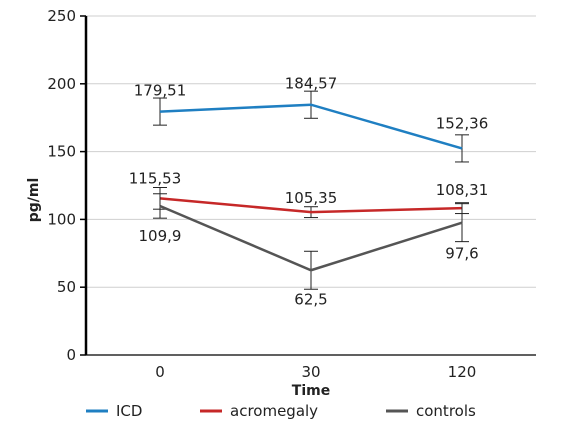 Image resolution: width=561 pixels, height=429 pixels. Describe the element at coordinates (310, 299) in the screenshot. I see `data-label-controls-30: 62,5` at that location.